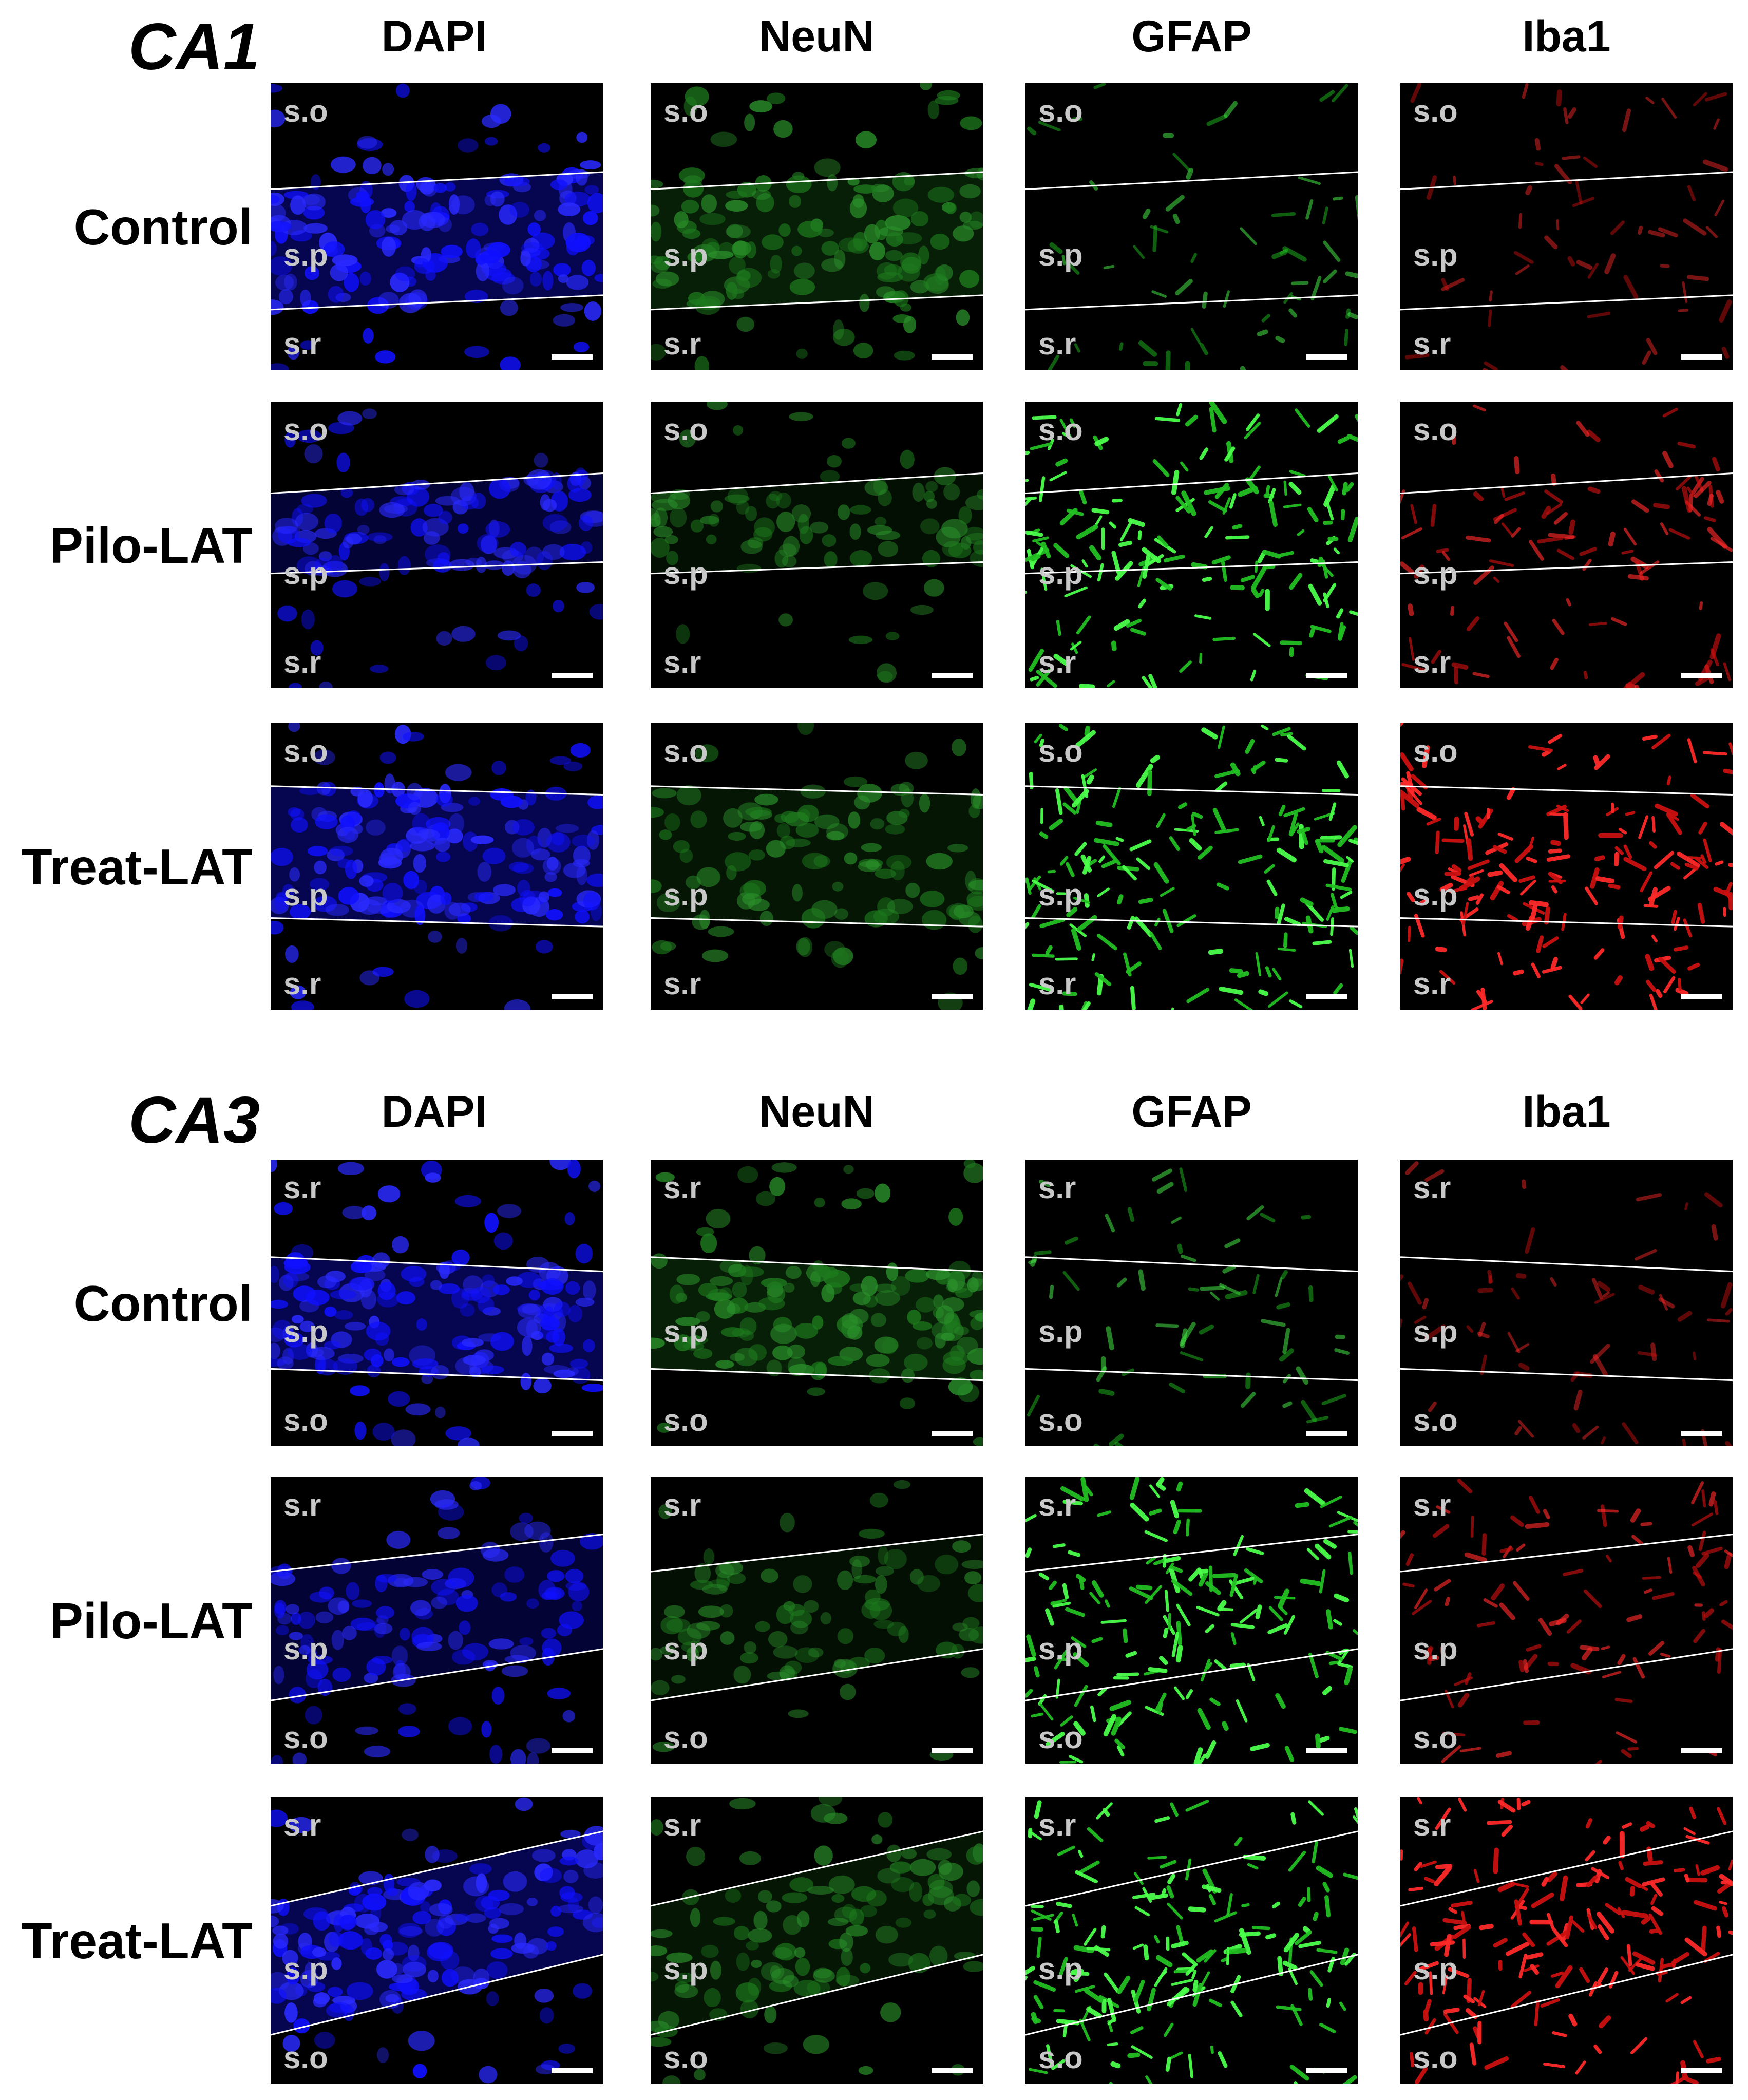  What do you see at coordinates (1191, 867) in the screenshot?
I see `signal` at bounding box center [1191, 867].